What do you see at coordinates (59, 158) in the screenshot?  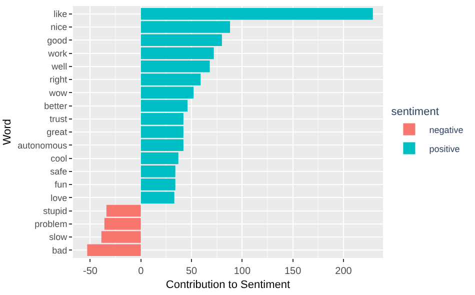 I see `y-tick-label: cool` at bounding box center [59, 158].